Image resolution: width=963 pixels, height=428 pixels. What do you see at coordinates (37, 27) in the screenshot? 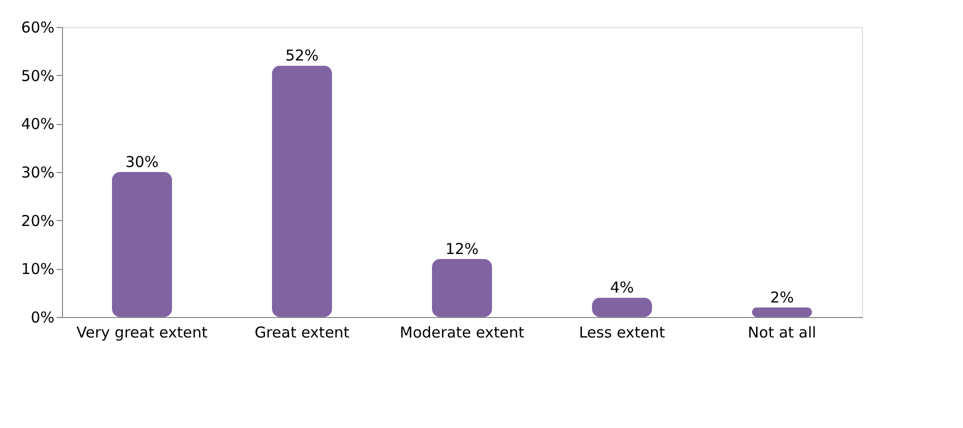
I see `y-tick-label: 60%` at bounding box center [37, 27].